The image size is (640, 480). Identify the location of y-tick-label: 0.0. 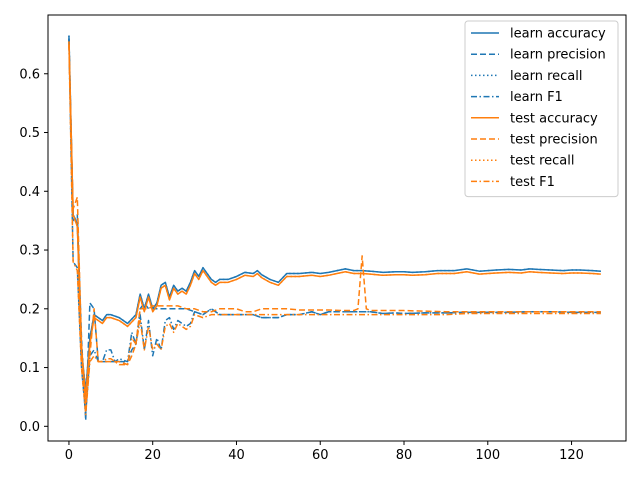
(29, 427).